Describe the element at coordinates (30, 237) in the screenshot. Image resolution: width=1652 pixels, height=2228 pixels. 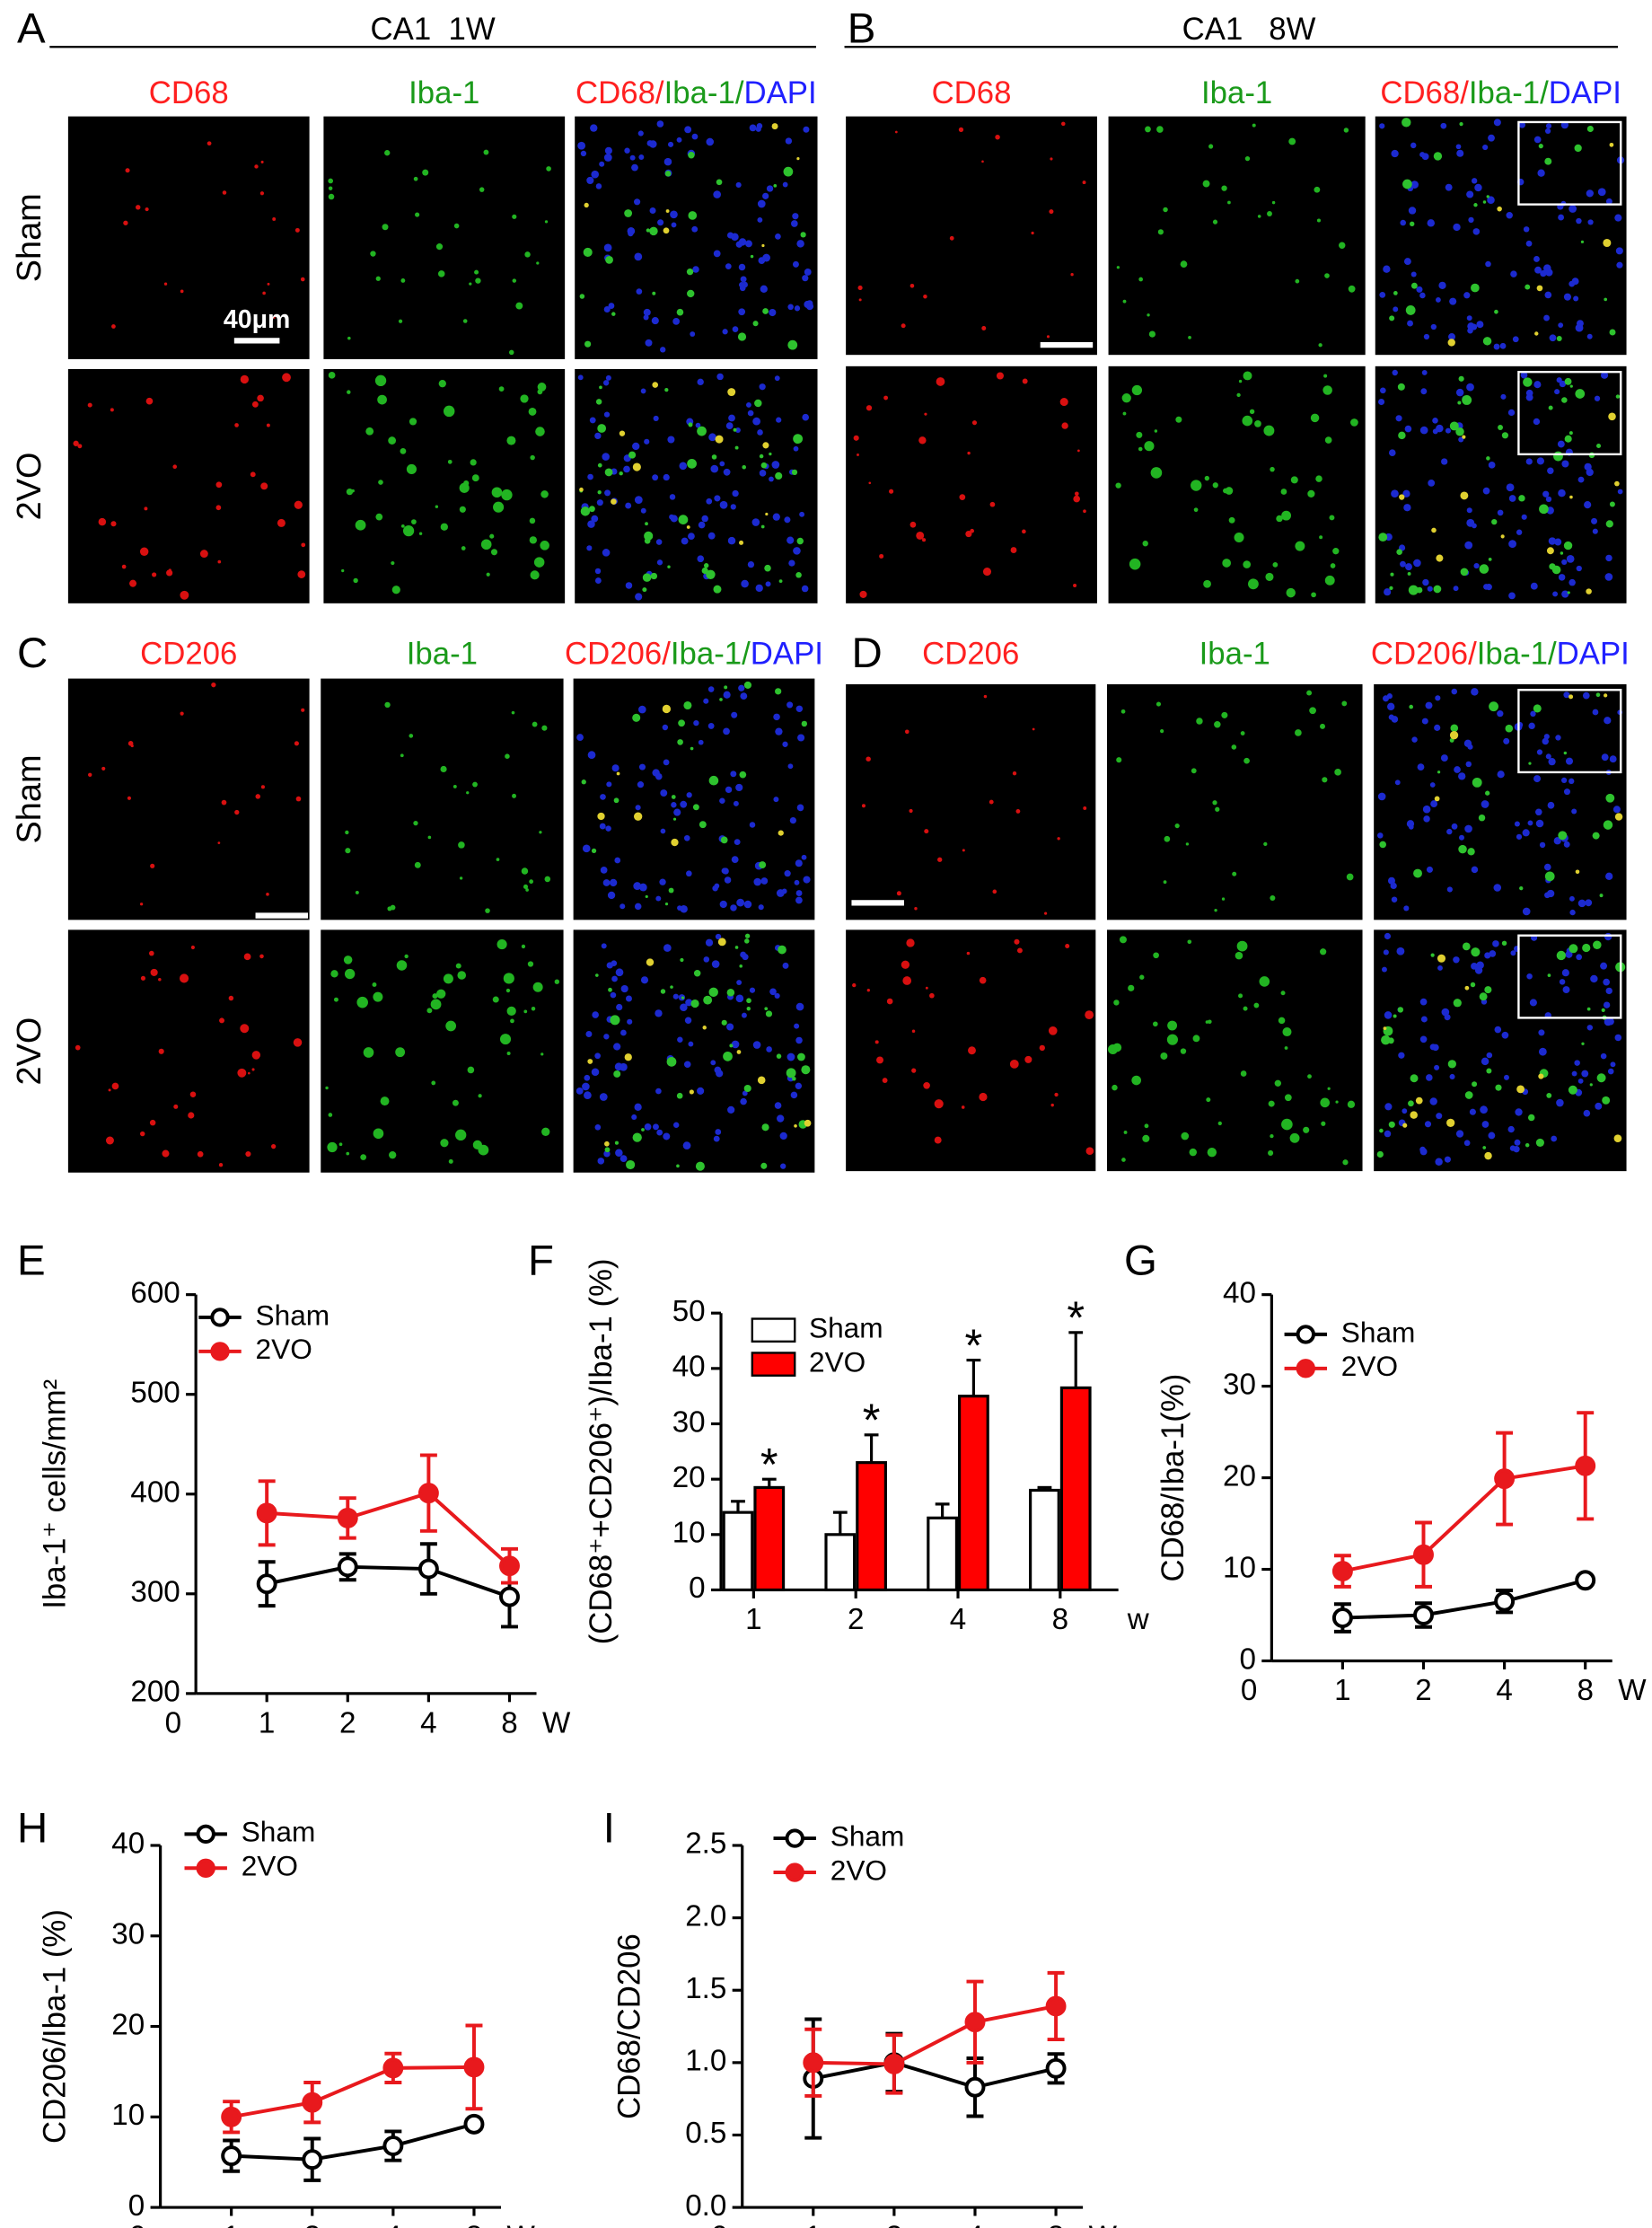
I see `row-label: Sham` at that location.